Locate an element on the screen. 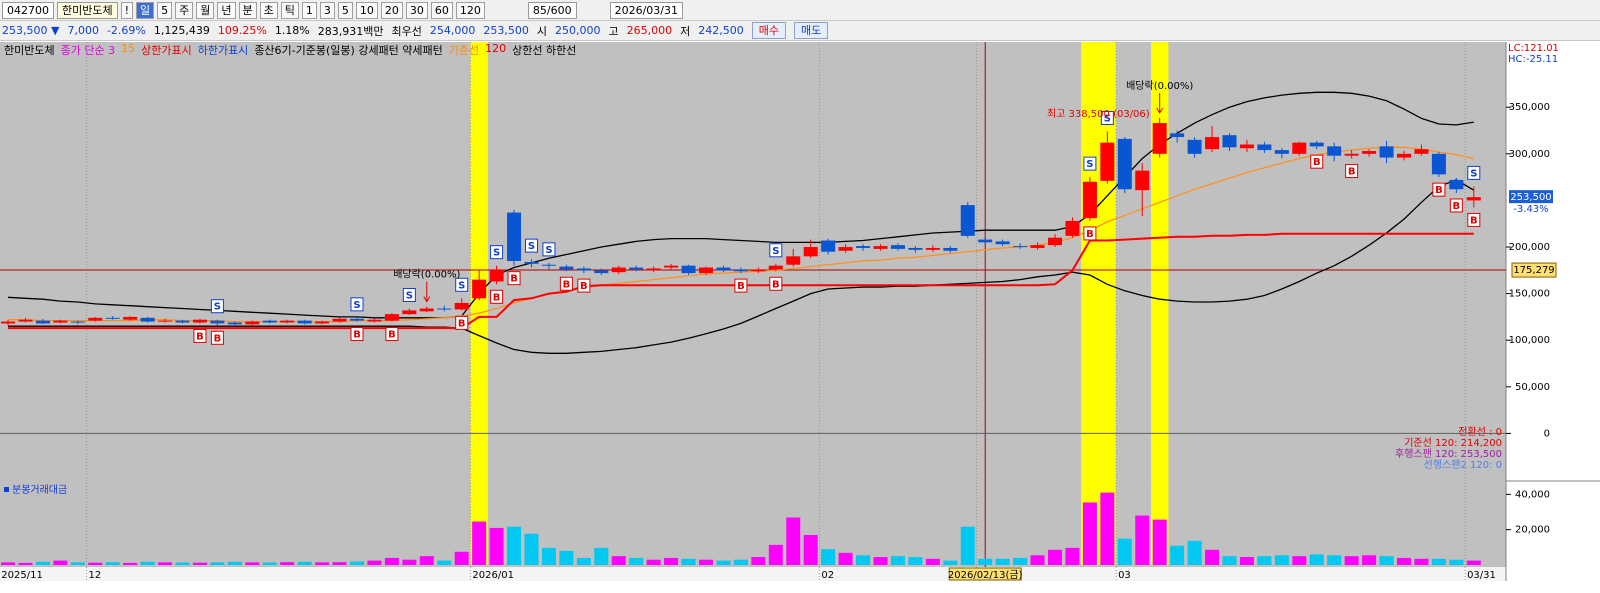  indicator-value: 전환선 : 0 is located at coordinates (1480, 432).